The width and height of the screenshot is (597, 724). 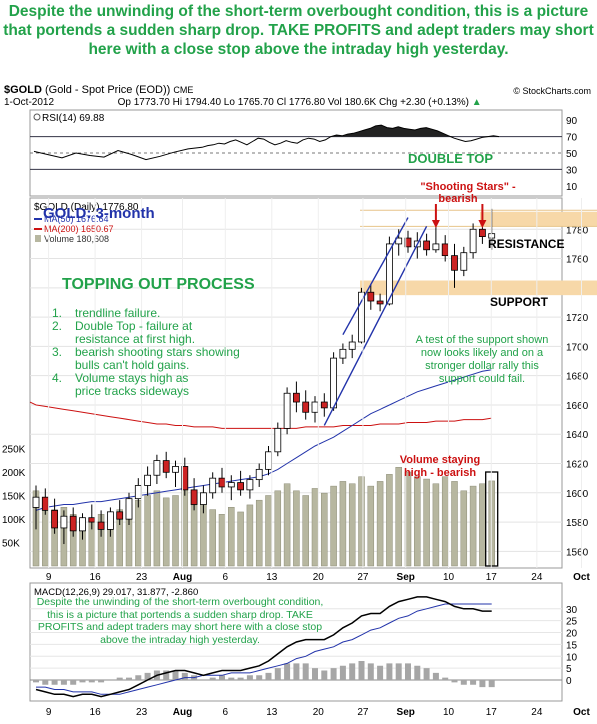 I want to click on rsi-legend-dot, so click(x=37, y=117).